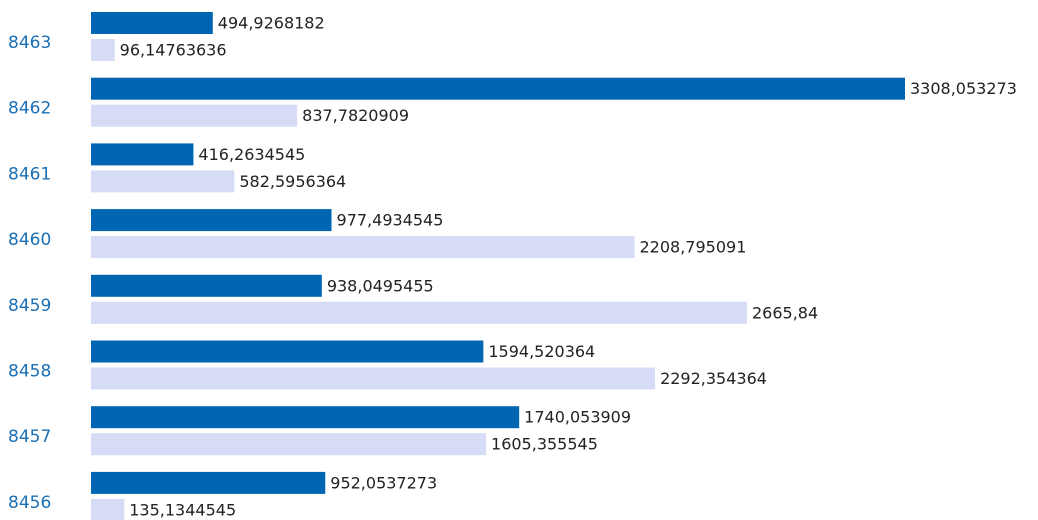 The width and height of the screenshot is (1038, 520). Describe the element at coordinates (29, 174) in the screenshot. I see `category-label: 8461` at that location.